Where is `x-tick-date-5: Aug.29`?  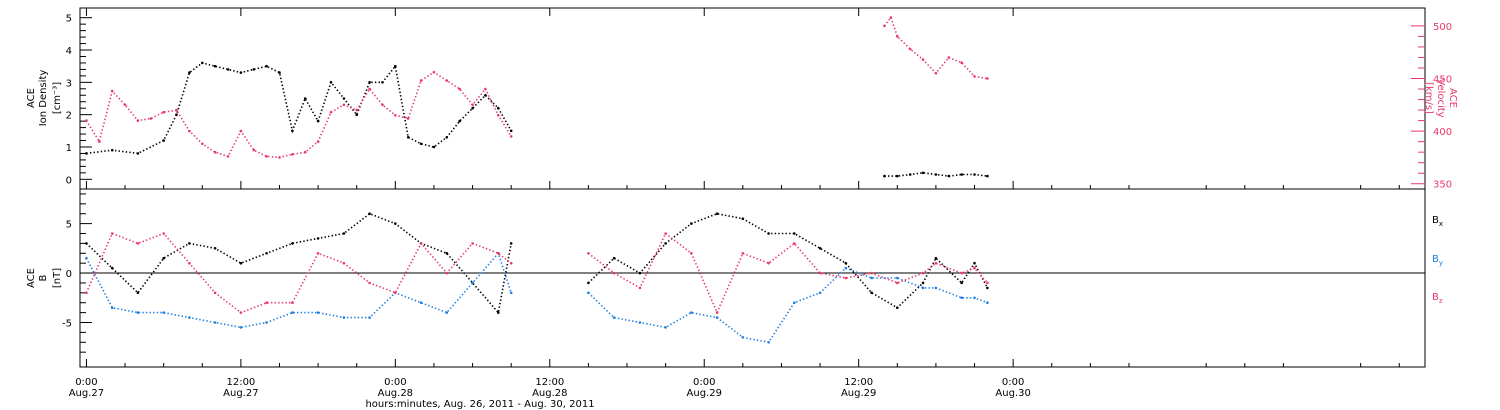
x-tick-date-5: Aug.29 is located at coordinates (858, 393).